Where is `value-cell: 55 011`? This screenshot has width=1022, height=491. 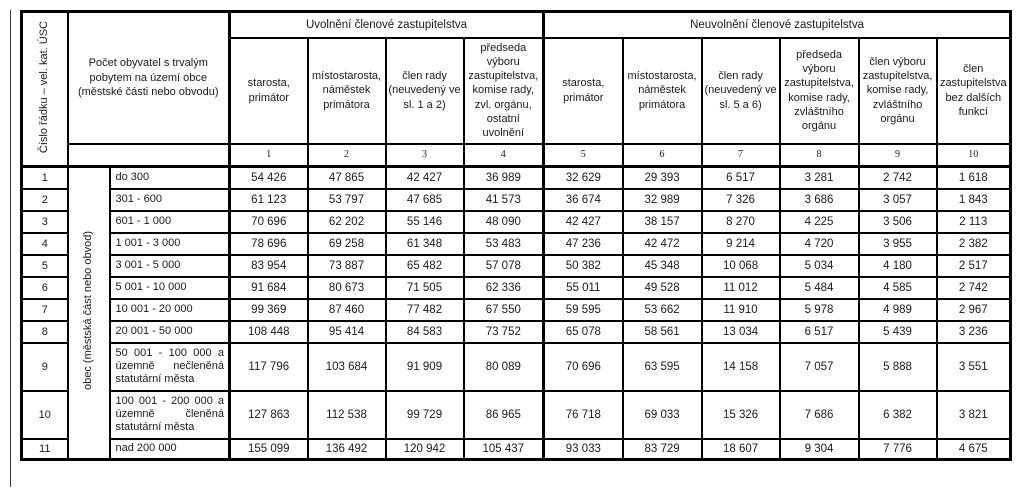 value-cell: 55 011 is located at coordinates (583, 287).